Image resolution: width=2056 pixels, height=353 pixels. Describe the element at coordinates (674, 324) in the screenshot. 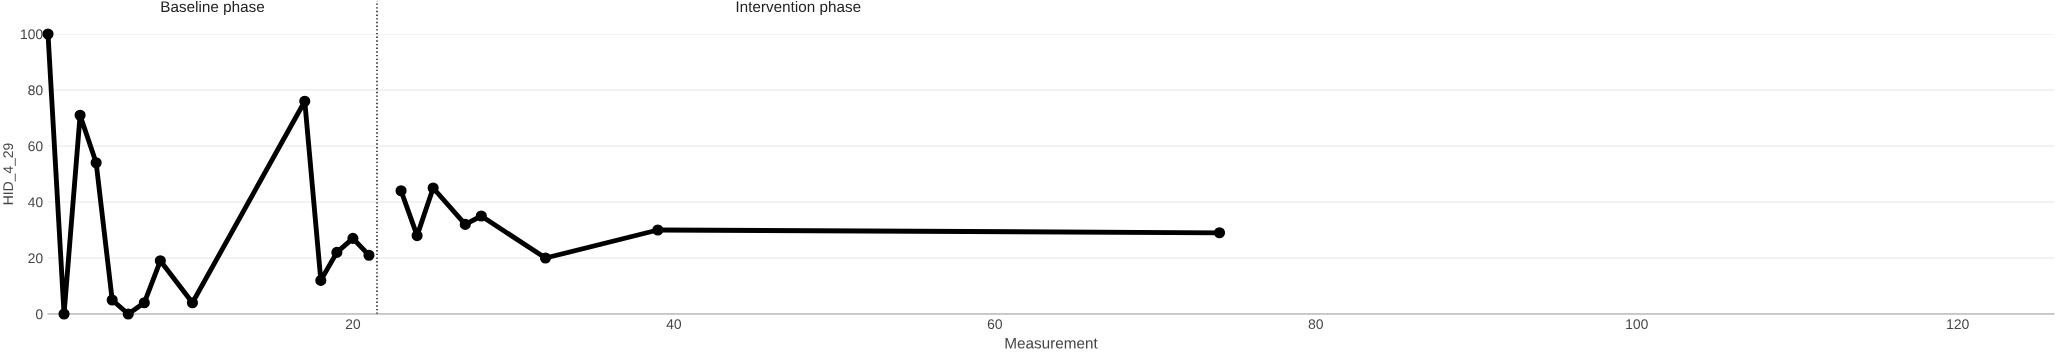

I see `x-tick-label: 40` at that location.